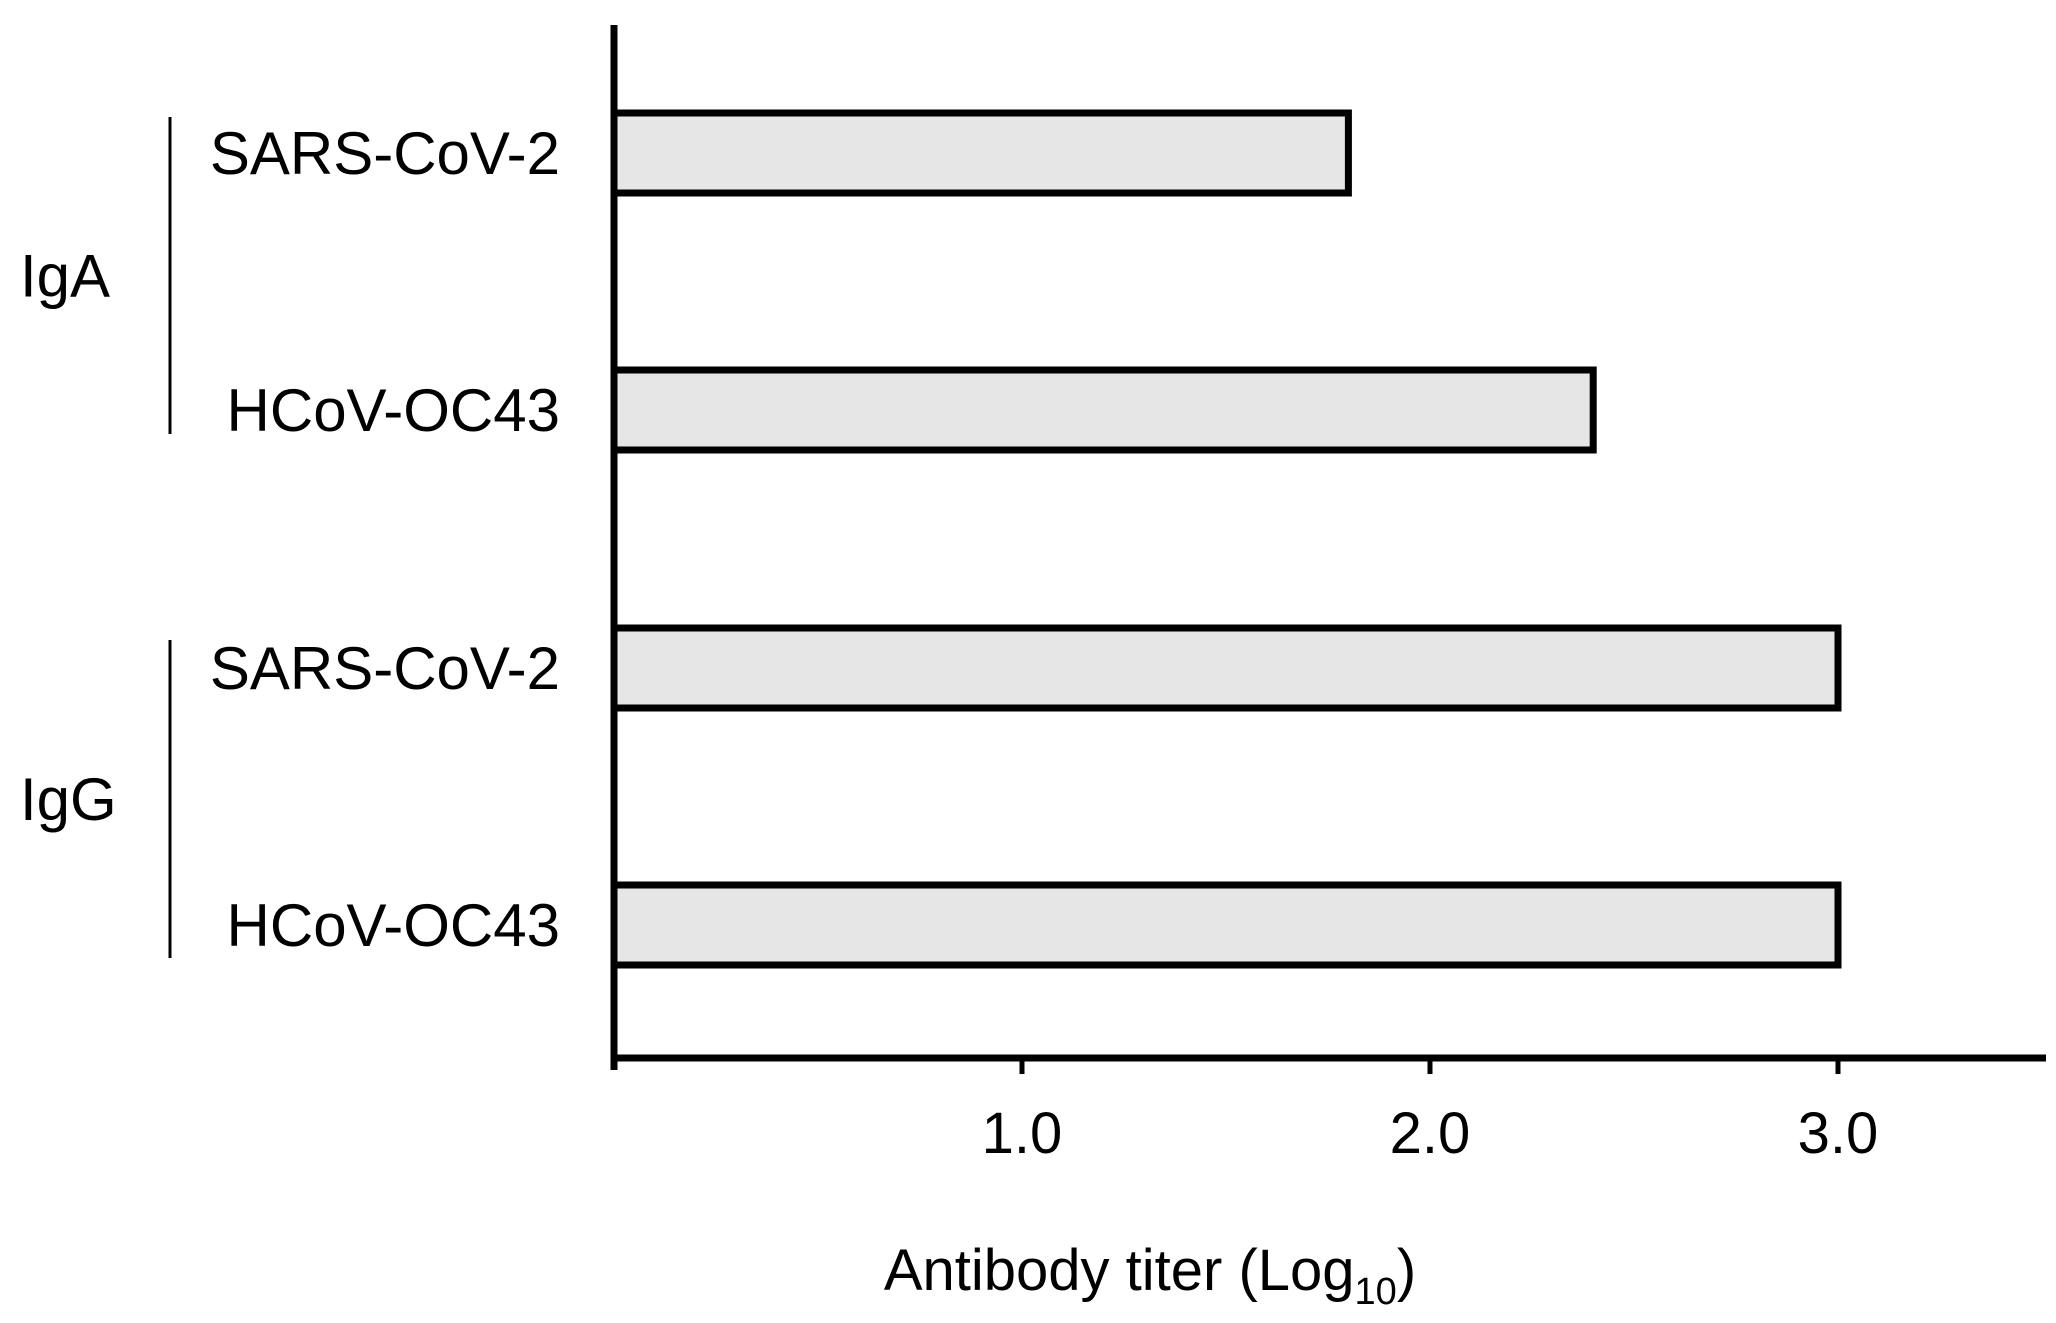 This screenshot has width=2056, height=1323. Describe the element at coordinates (1103, 410) in the screenshot. I see `bar-iga-hcov-oc43` at that location.